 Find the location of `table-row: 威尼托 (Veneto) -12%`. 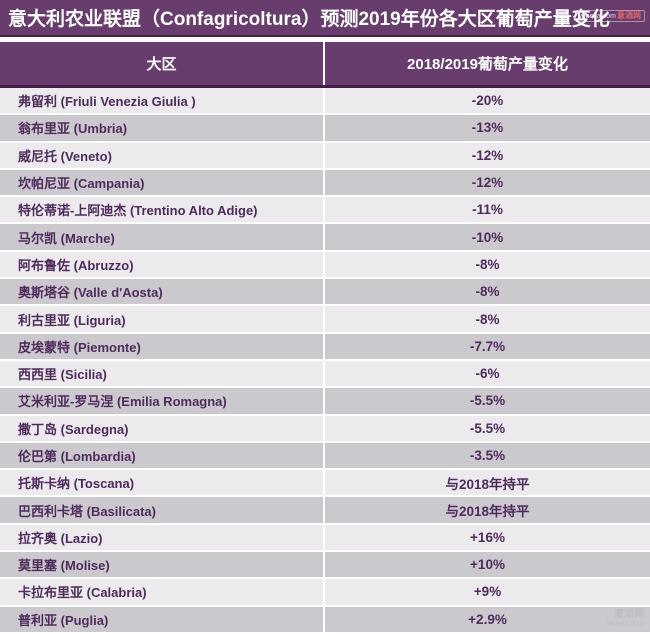

table-row: 威尼托 (Veneto) -12% is located at coordinates (325, 156).